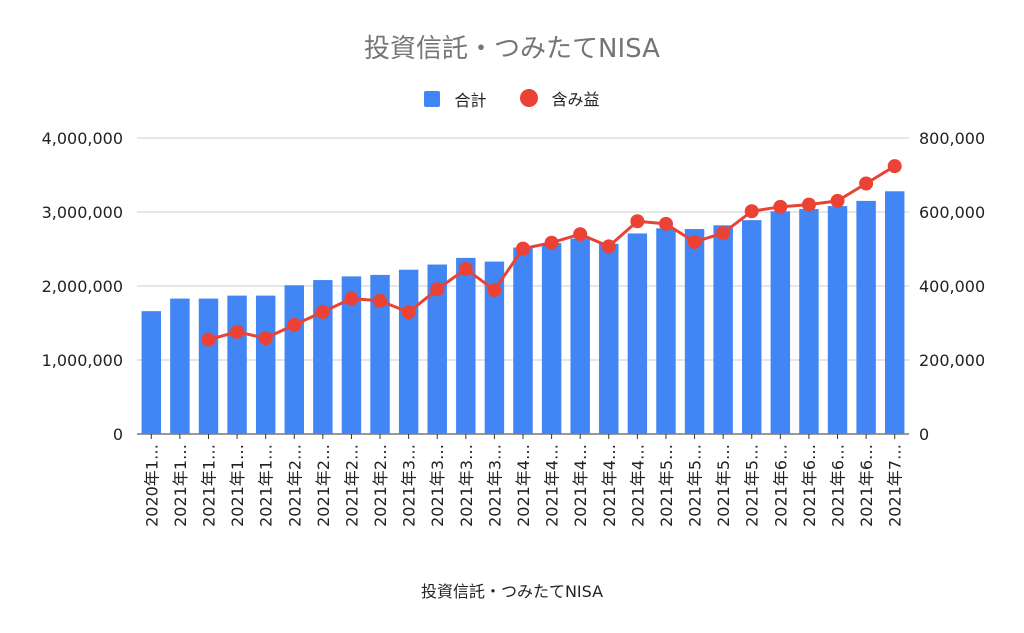 This screenshot has width=1024, height=633. What do you see at coordinates (575, 99) in the screenshot?
I see `legend-label-unrealized-gain: 含み益` at bounding box center [575, 99].